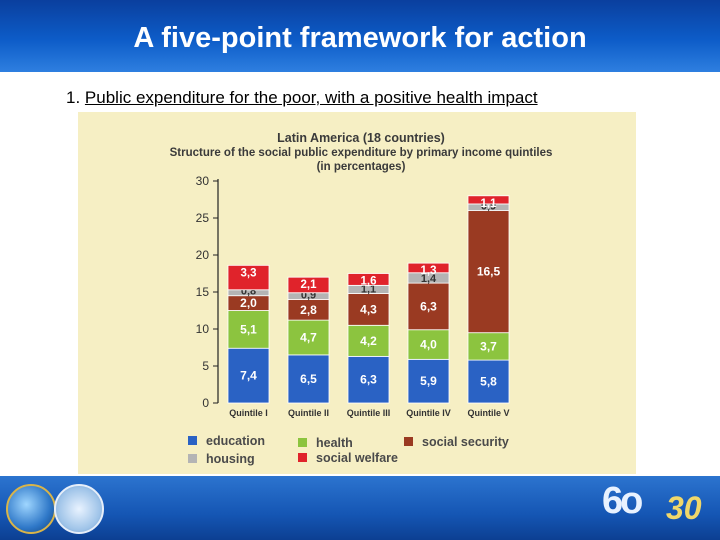 Image resolution: width=720 pixels, height=540 pixels. I want to click on data-label-social-welfare: 1,6, so click(369, 282).